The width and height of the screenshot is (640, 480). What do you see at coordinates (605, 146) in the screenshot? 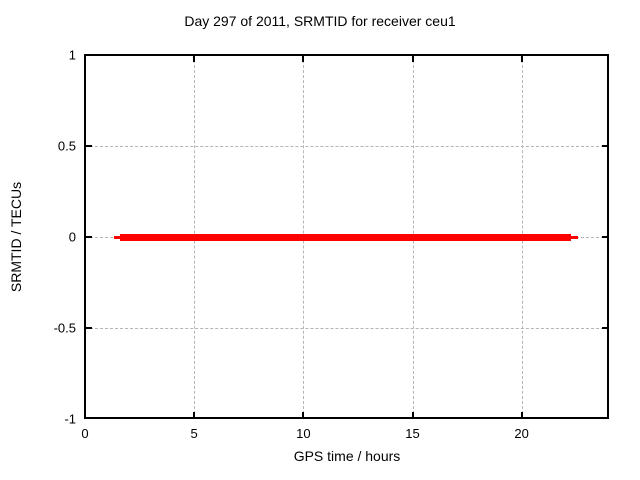
I see `y-tick-right-0.5` at bounding box center [605, 146].